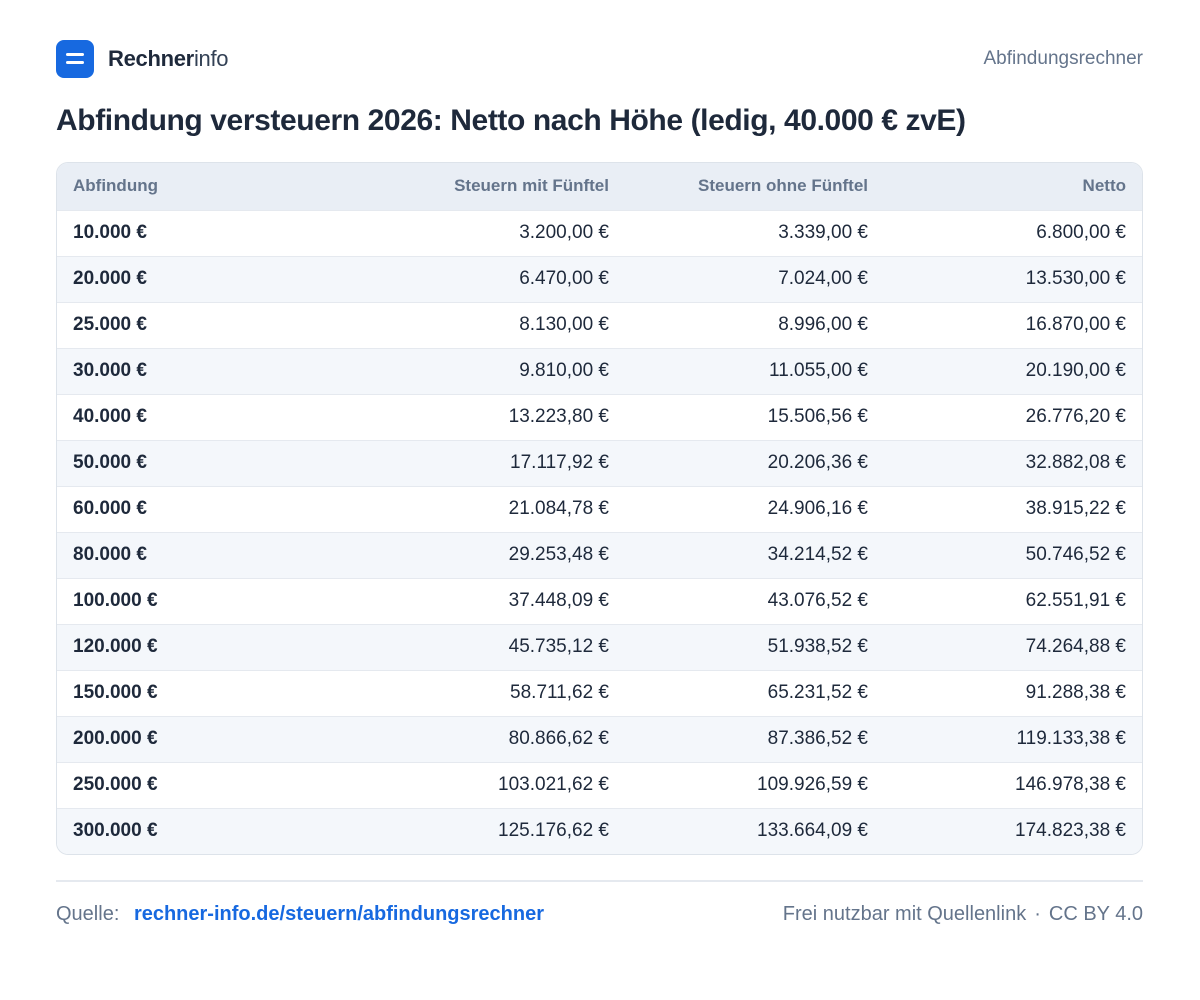 The height and width of the screenshot is (1000, 1200). What do you see at coordinates (1013, 324) in the screenshot?
I see `table-cell: 16.870,00 €` at bounding box center [1013, 324].